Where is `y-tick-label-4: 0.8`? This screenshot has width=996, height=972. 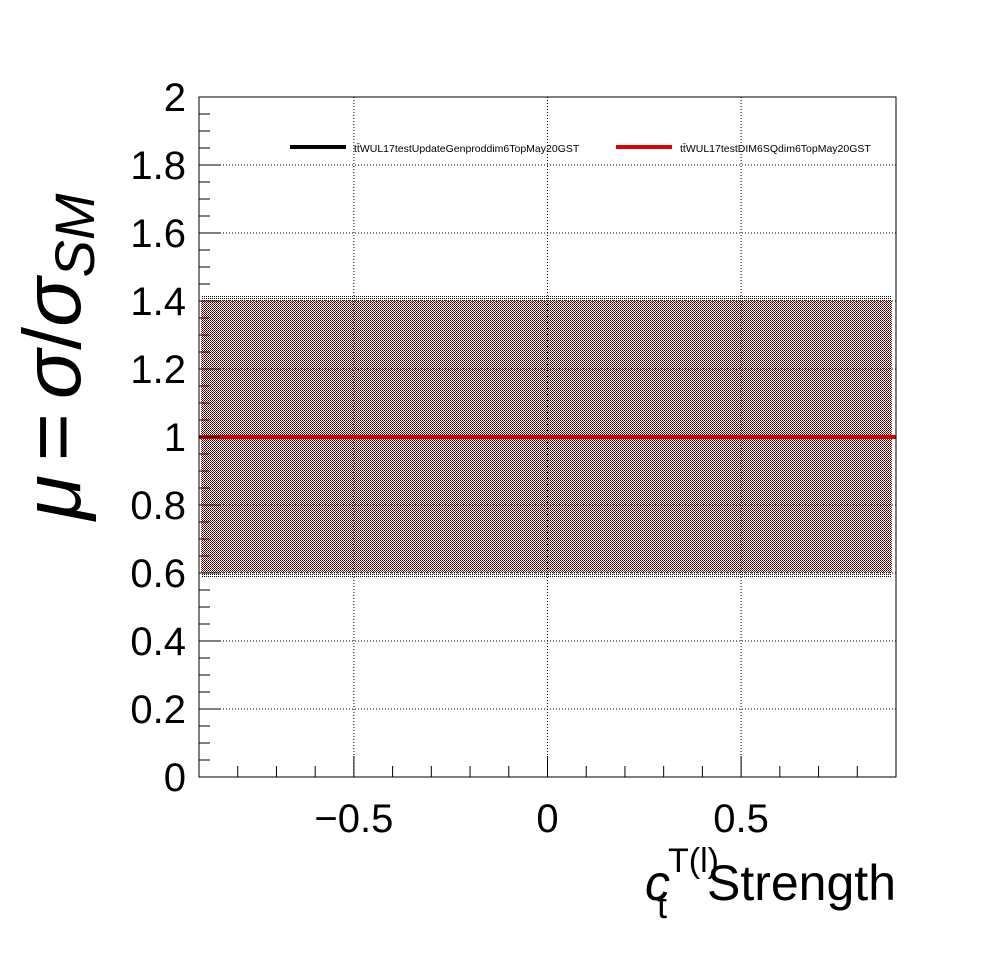 y-tick-label-4: 0.8 is located at coordinates (158, 506).